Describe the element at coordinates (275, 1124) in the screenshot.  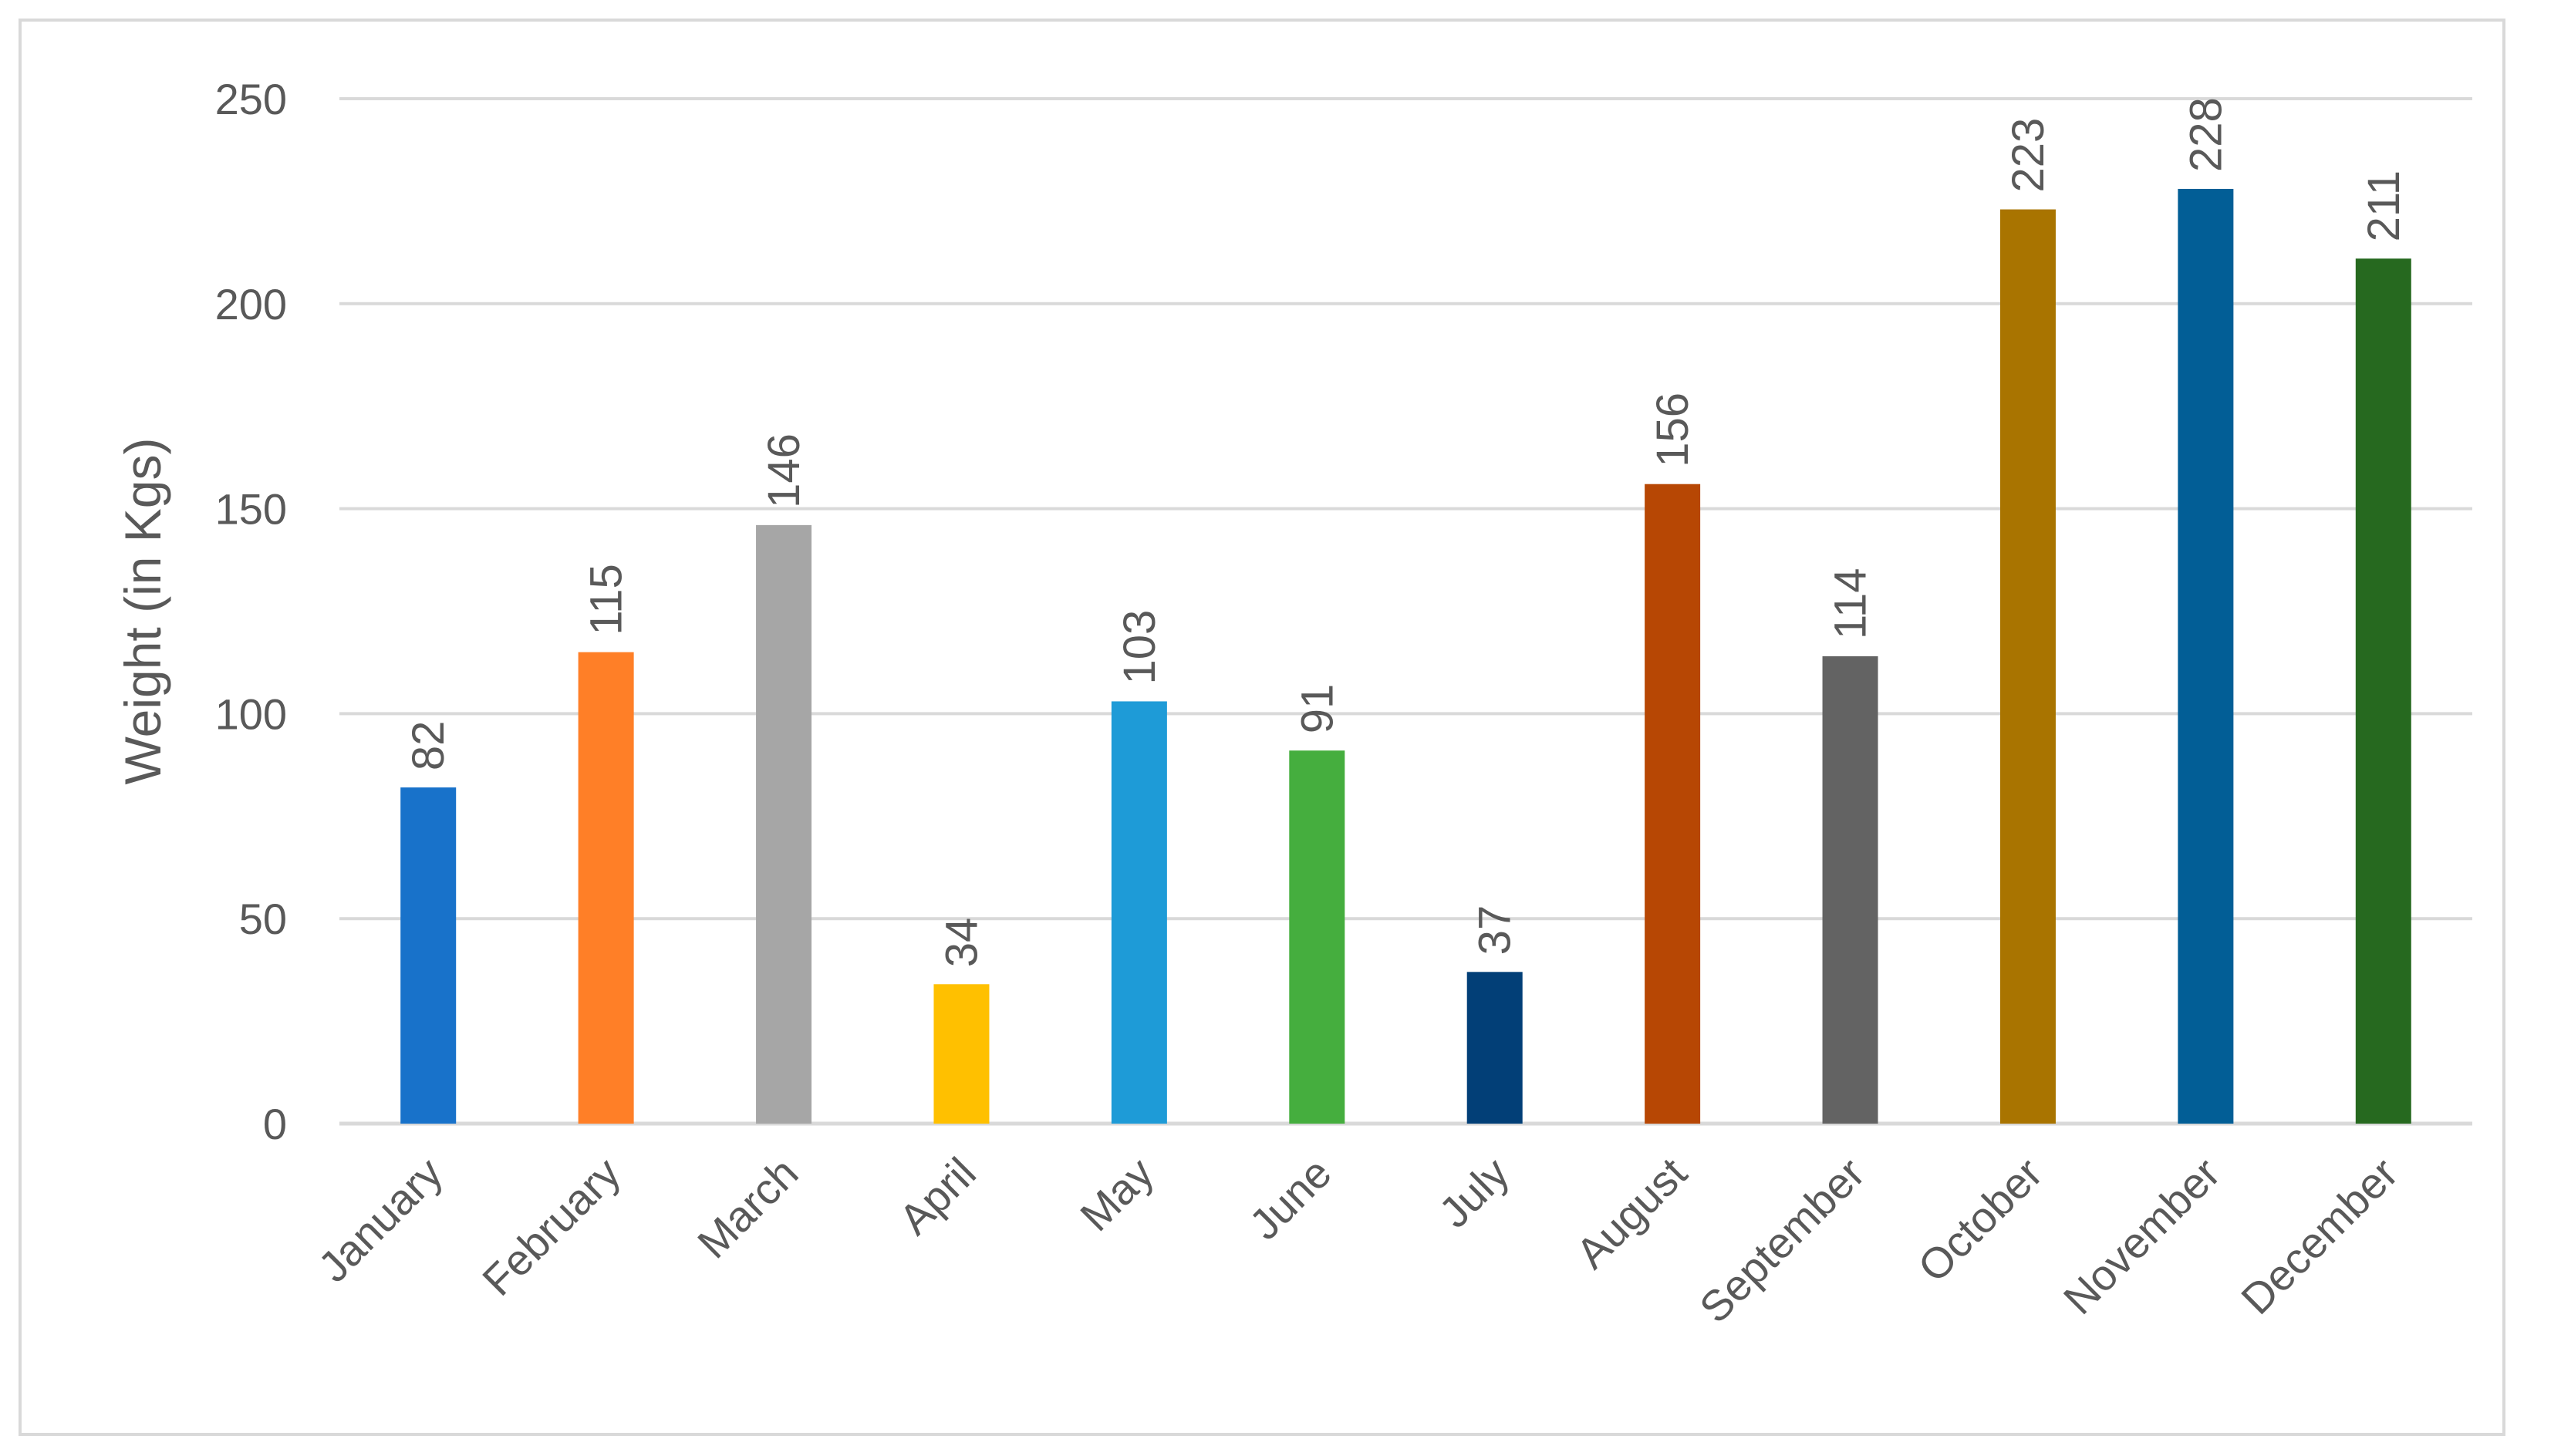
I see `y-tick-label: 0` at that location.